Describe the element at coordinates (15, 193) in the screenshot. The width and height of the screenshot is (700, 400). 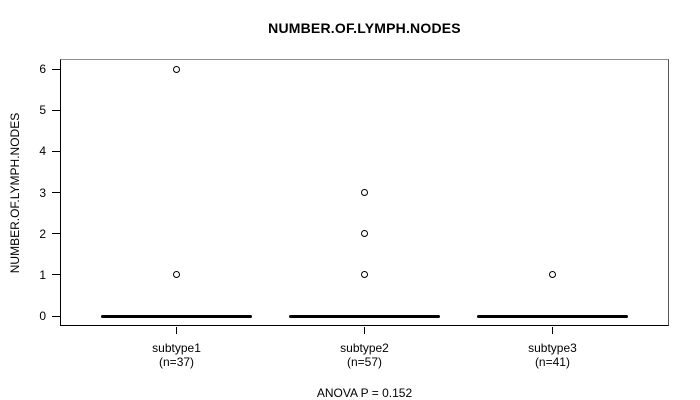
I see `y-axis-label: NUMBER.OF.LYMPH.NODES` at that location.